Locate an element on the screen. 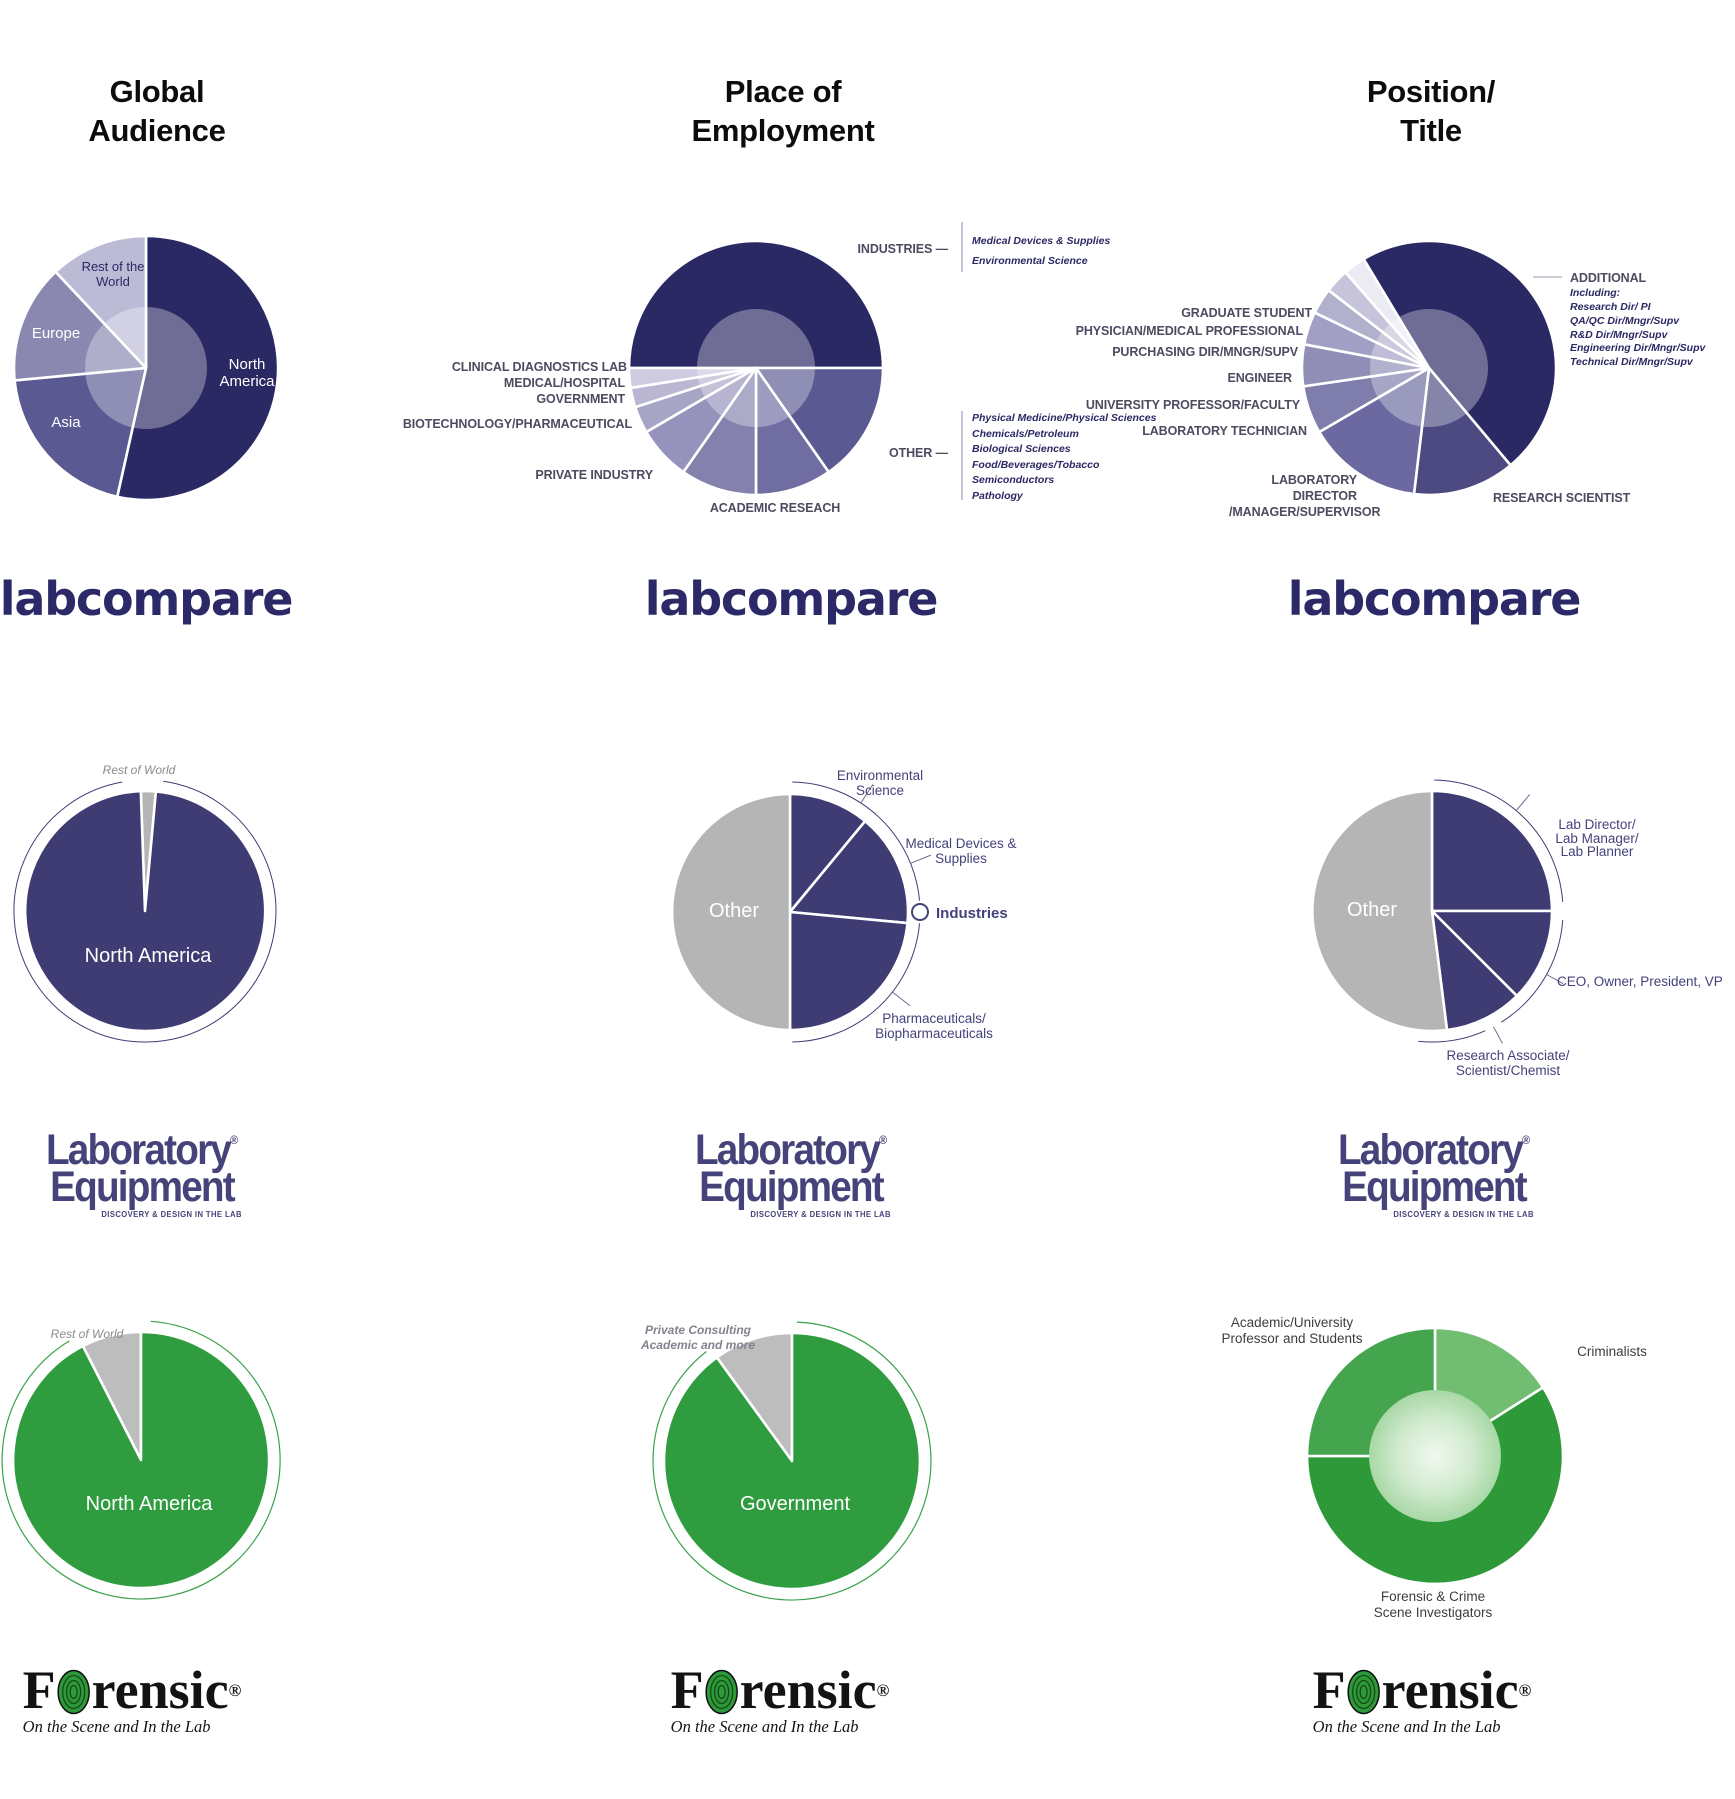  slice-label-university-professor: UNIVERSITY PROFESSOR/FACULTY is located at coordinates (1192, 405).